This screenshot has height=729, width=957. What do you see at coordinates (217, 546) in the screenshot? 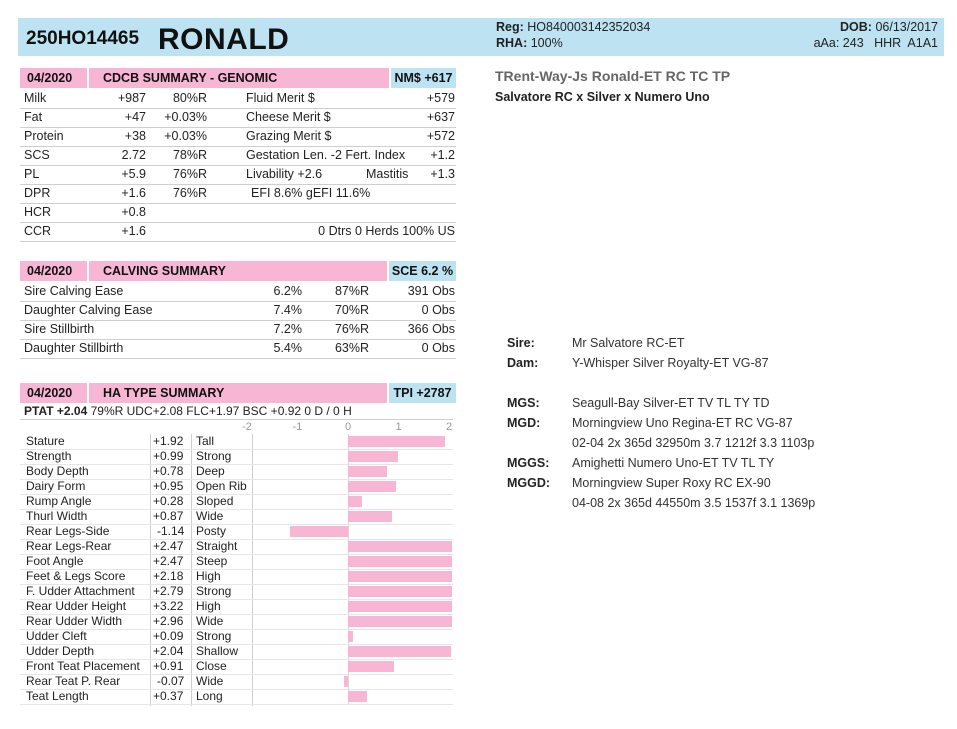
I see `type-descriptor: Straight` at bounding box center [217, 546].